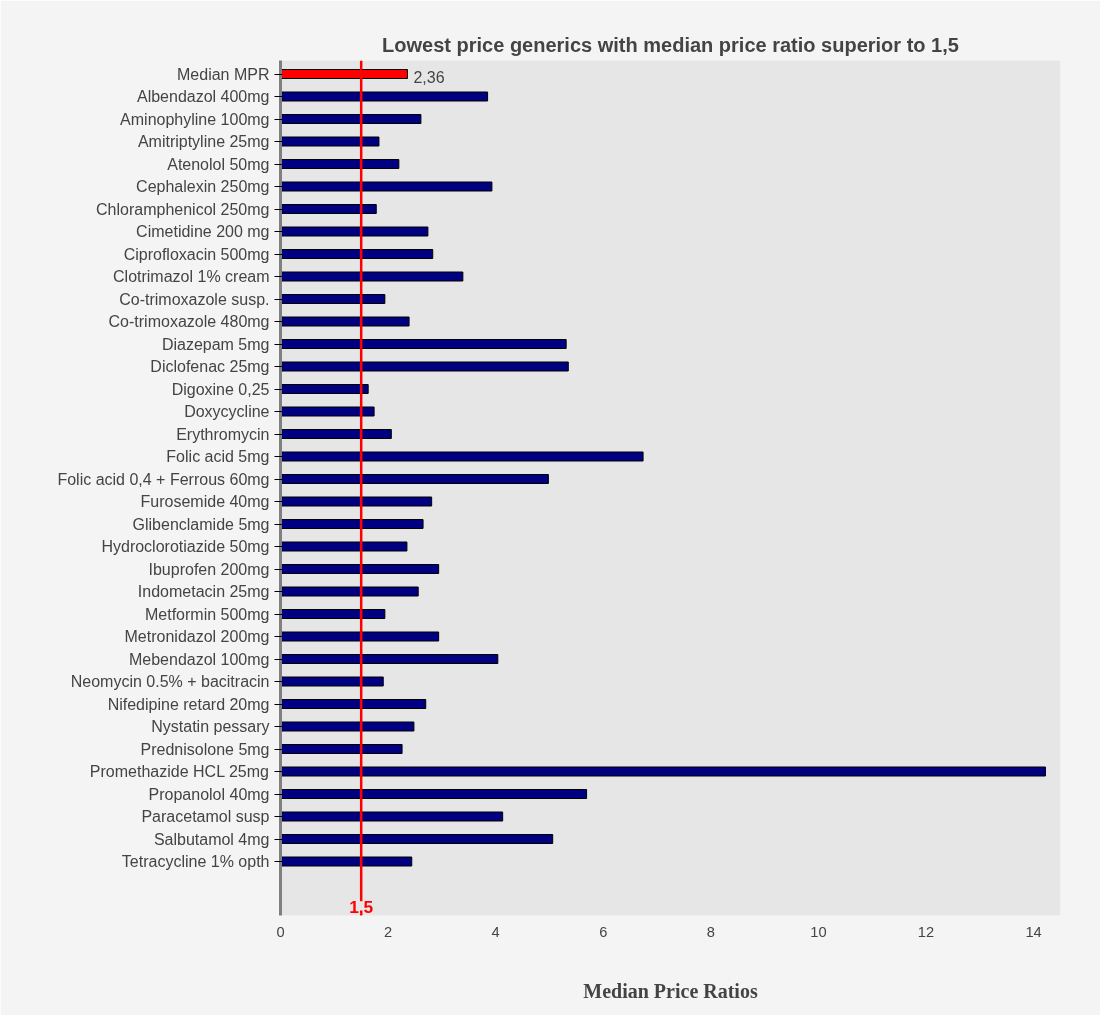 Image resolution: width=1109 pixels, height=1025 pixels. Describe the element at coordinates (205, 749) in the screenshot. I see `y-tick-label: Prednisolone 5mg` at that location.